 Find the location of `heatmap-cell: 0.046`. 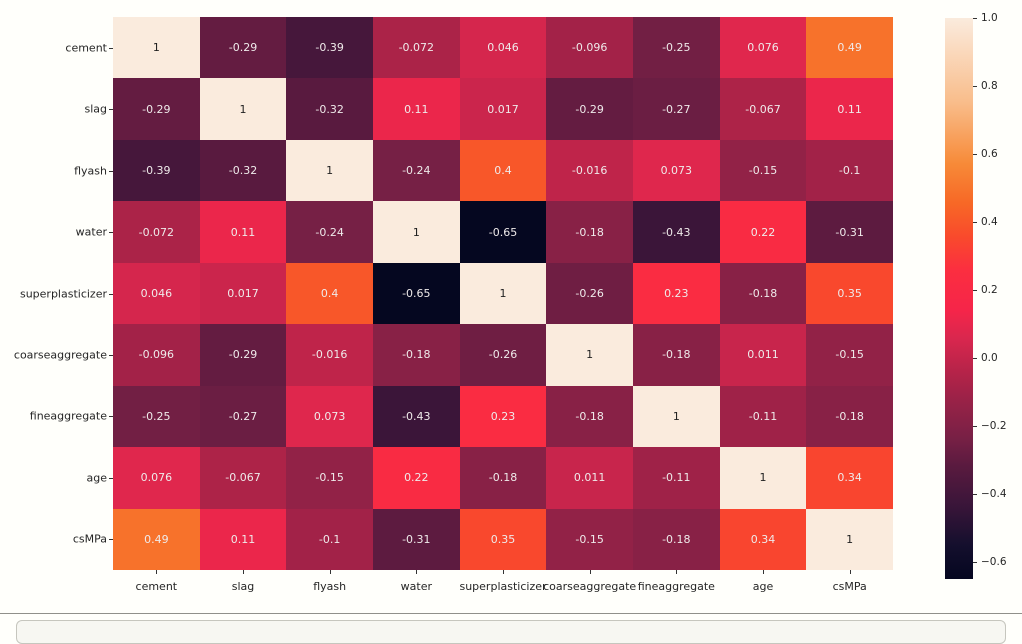

heatmap-cell: 0.046 is located at coordinates (503, 48).